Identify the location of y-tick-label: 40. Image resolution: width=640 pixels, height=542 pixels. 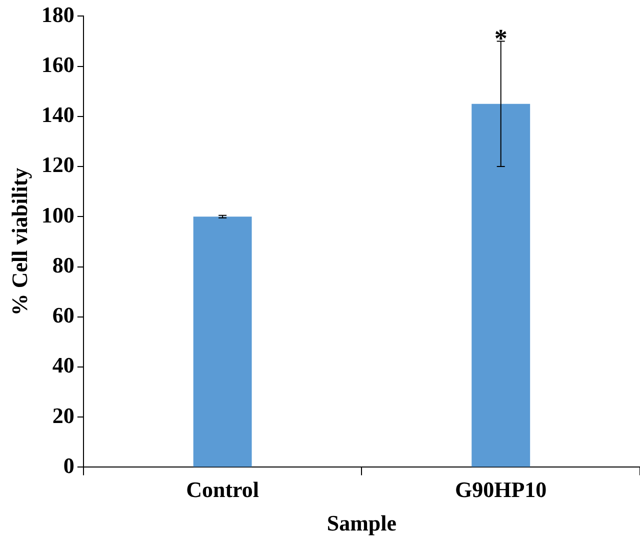
(63, 365).